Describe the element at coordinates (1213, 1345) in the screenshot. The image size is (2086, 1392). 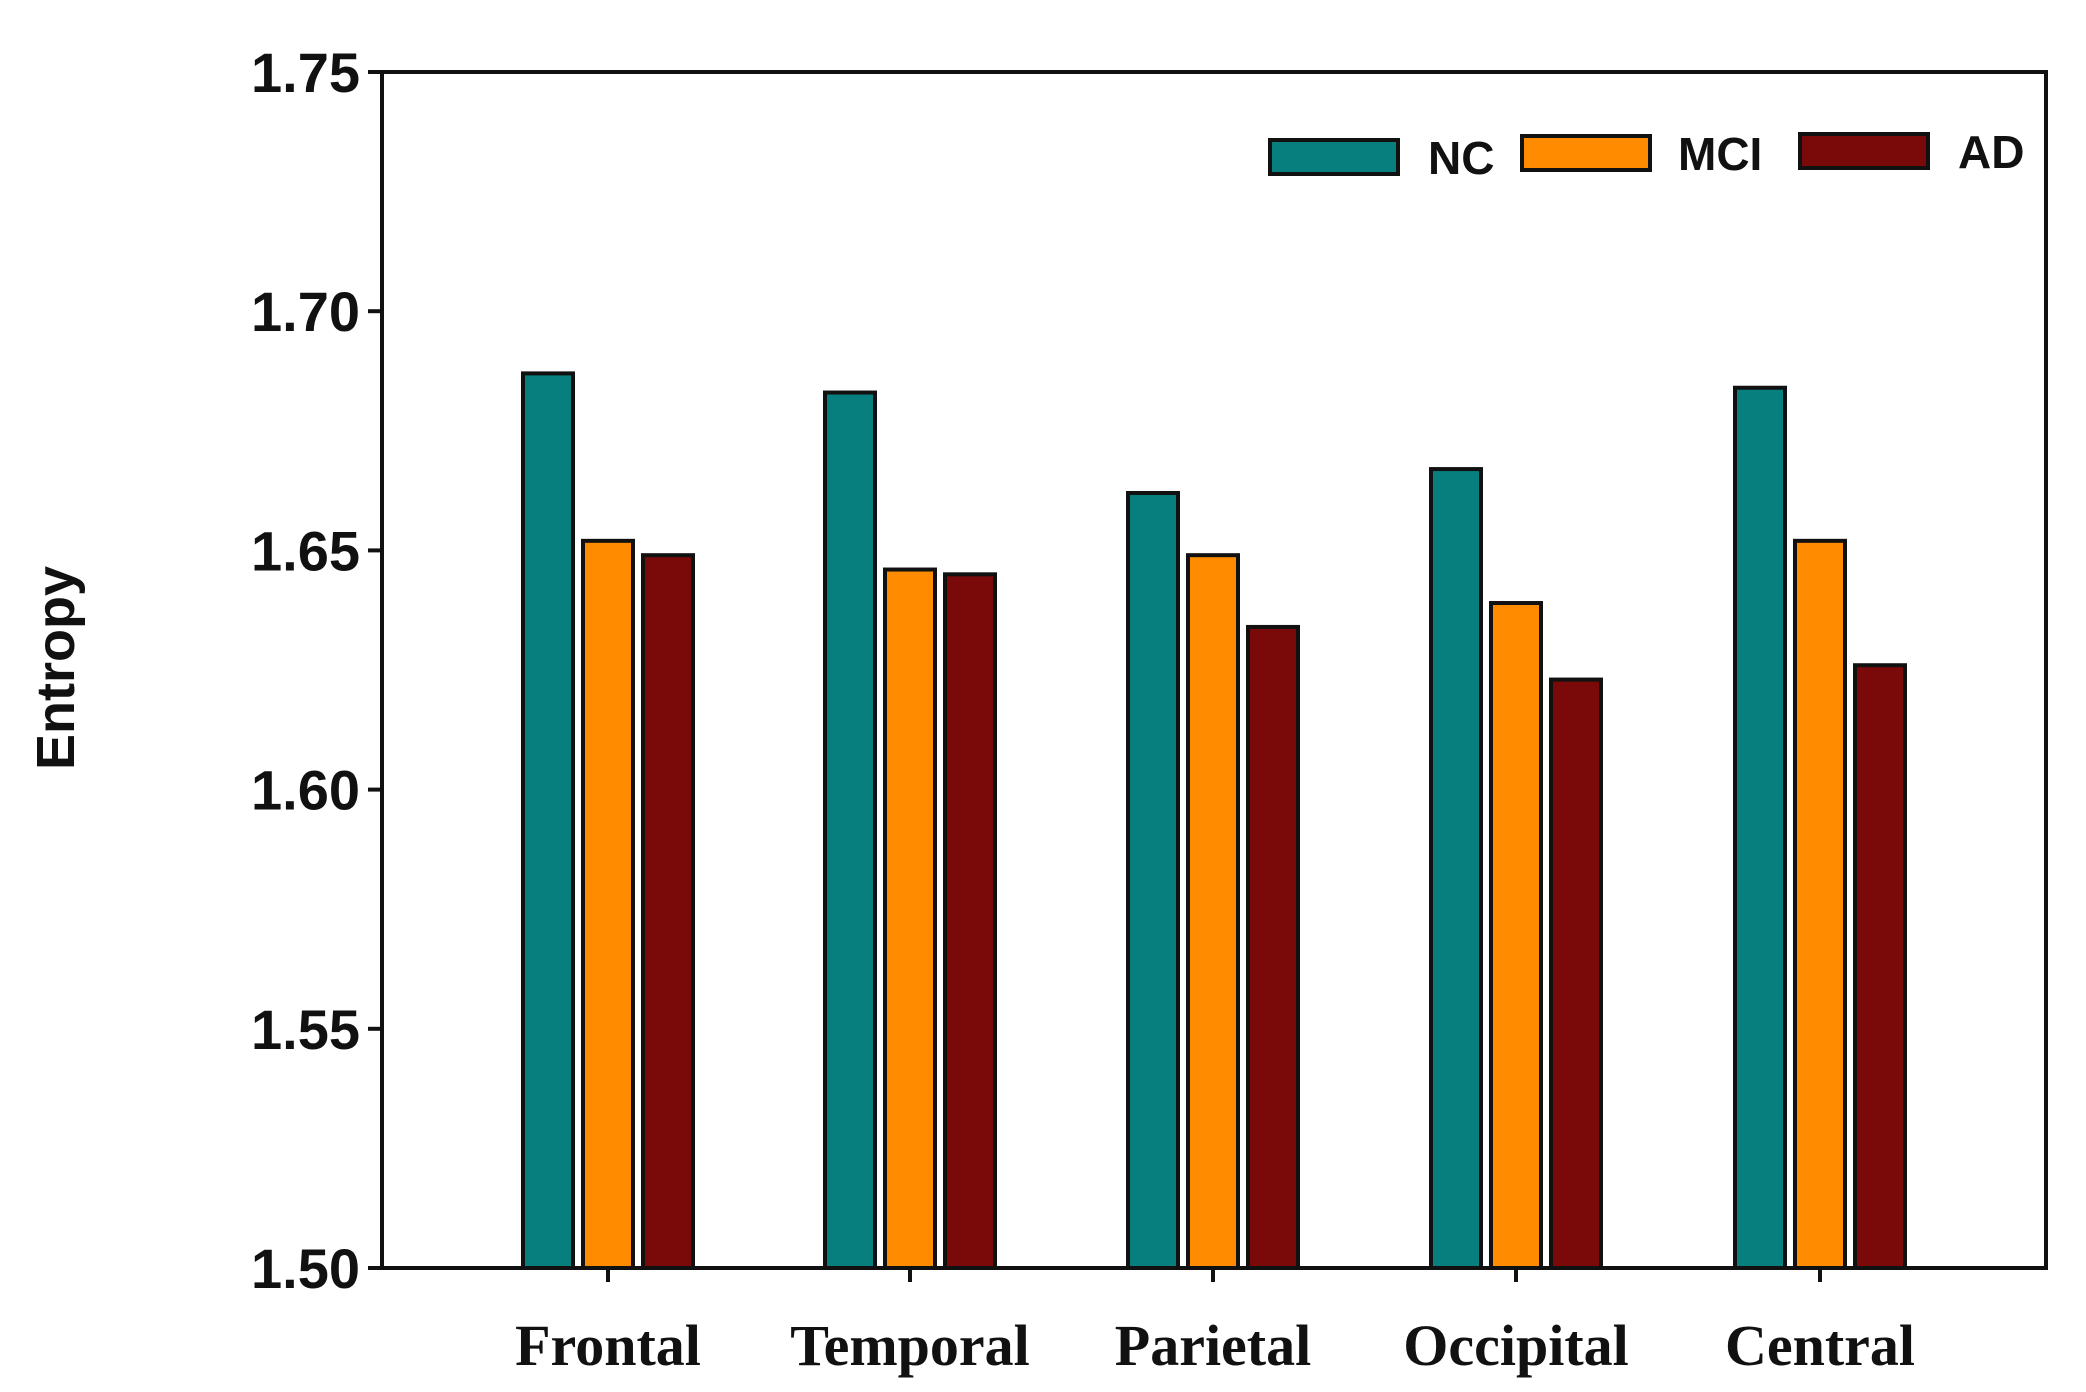
I see `x-tick-label: Parietal` at that location.